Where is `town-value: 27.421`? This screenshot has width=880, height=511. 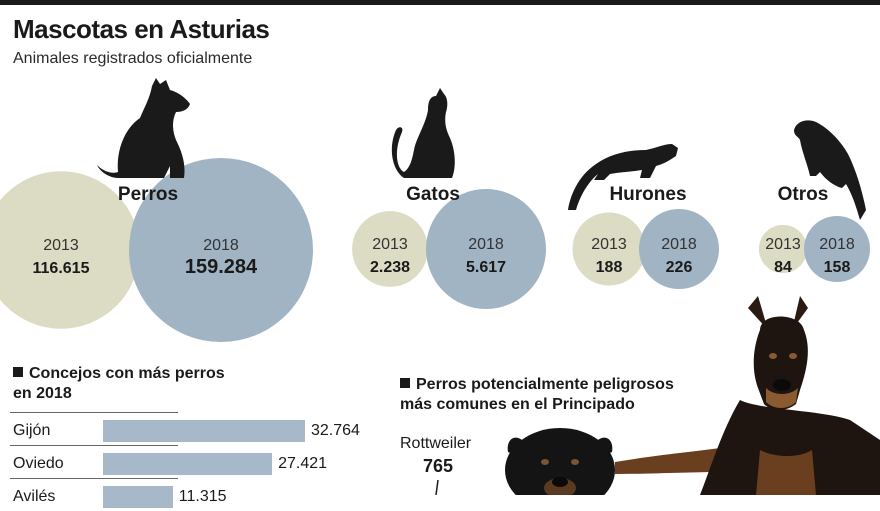 town-value: 27.421 is located at coordinates (303, 463).